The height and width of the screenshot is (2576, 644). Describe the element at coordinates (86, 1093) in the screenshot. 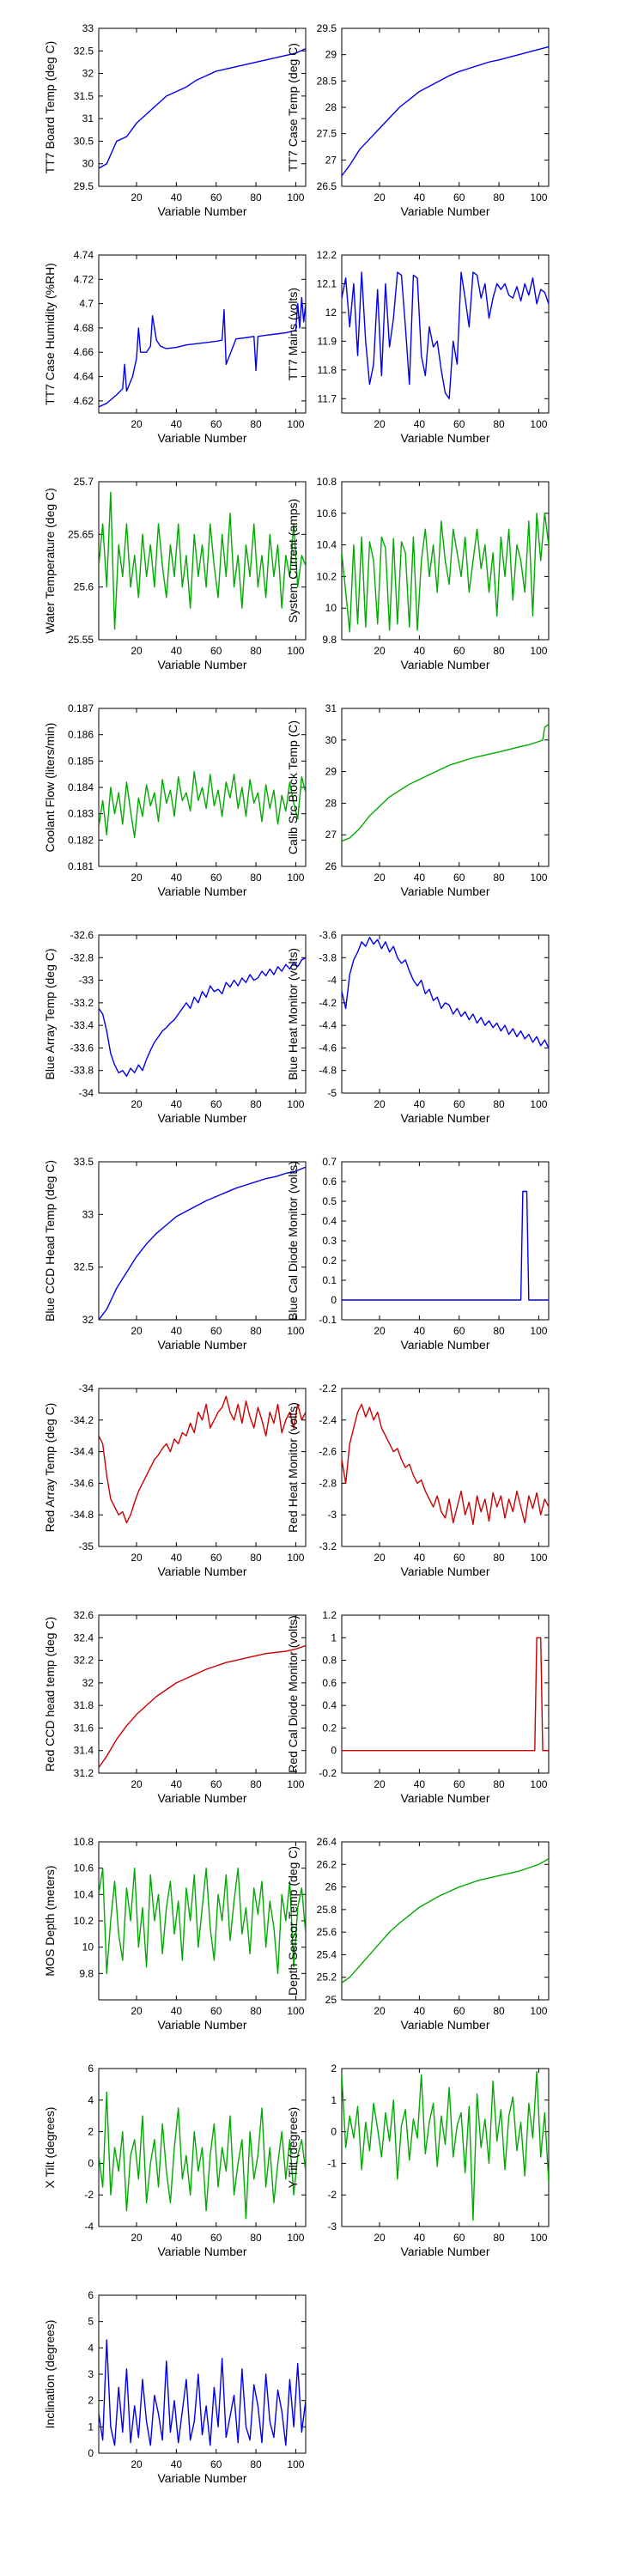

I see `y-tick-label: -34` at that location.